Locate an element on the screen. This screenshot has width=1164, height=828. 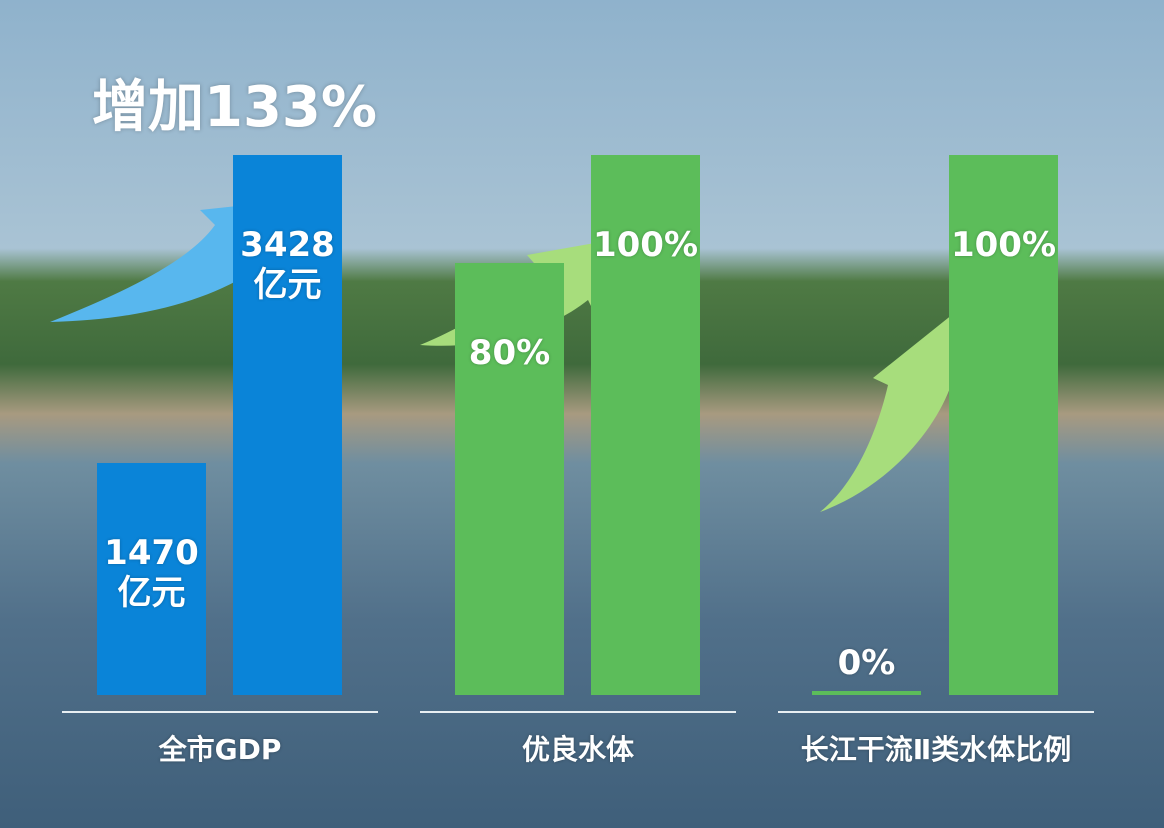
value-label: 0% is located at coordinates (866, 663).